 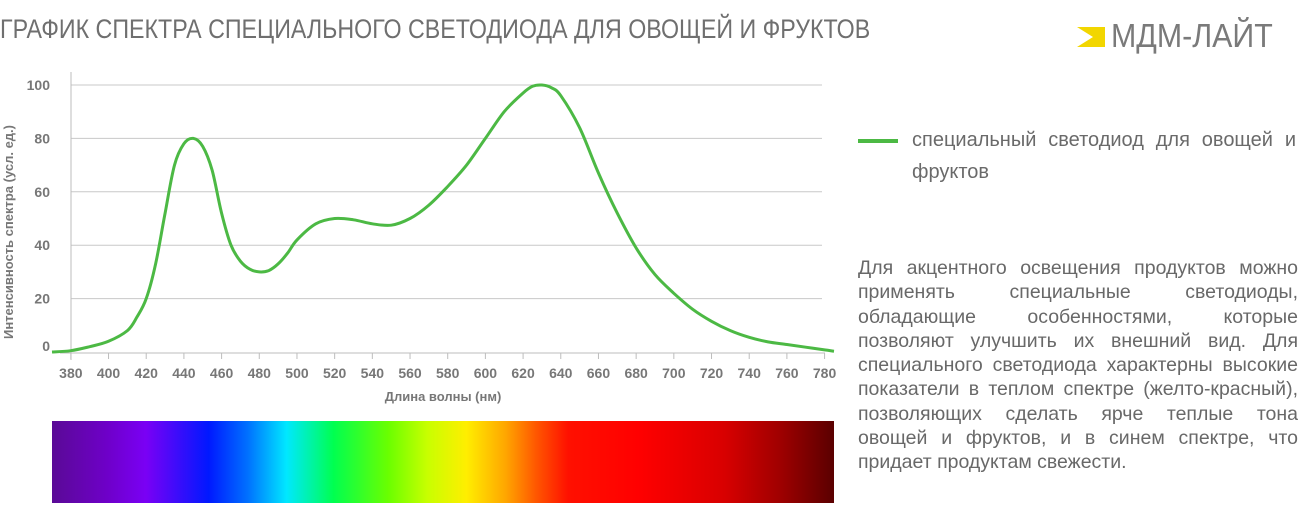 What do you see at coordinates (787, 373) in the screenshot?
I see `x-tick-label: 760` at bounding box center [787, 373].